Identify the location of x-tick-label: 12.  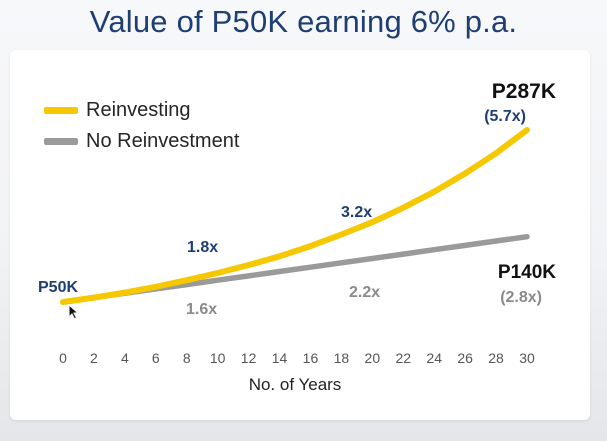
(249, 358).